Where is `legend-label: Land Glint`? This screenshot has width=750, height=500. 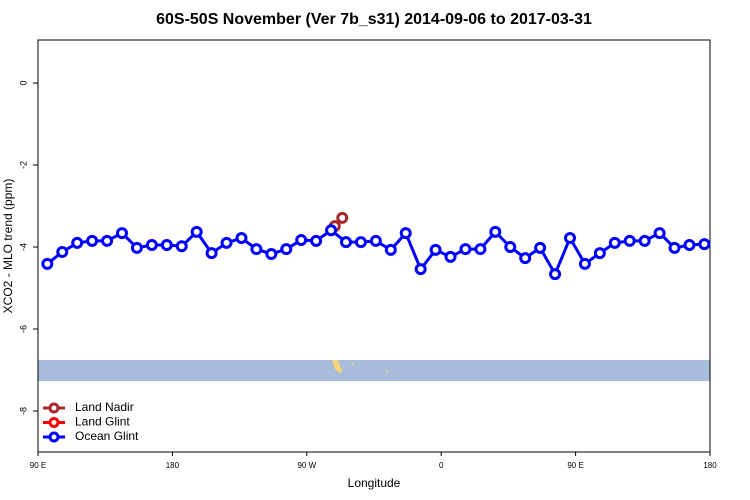 legend-label: Land Glint is located at coordinates (102, 422).